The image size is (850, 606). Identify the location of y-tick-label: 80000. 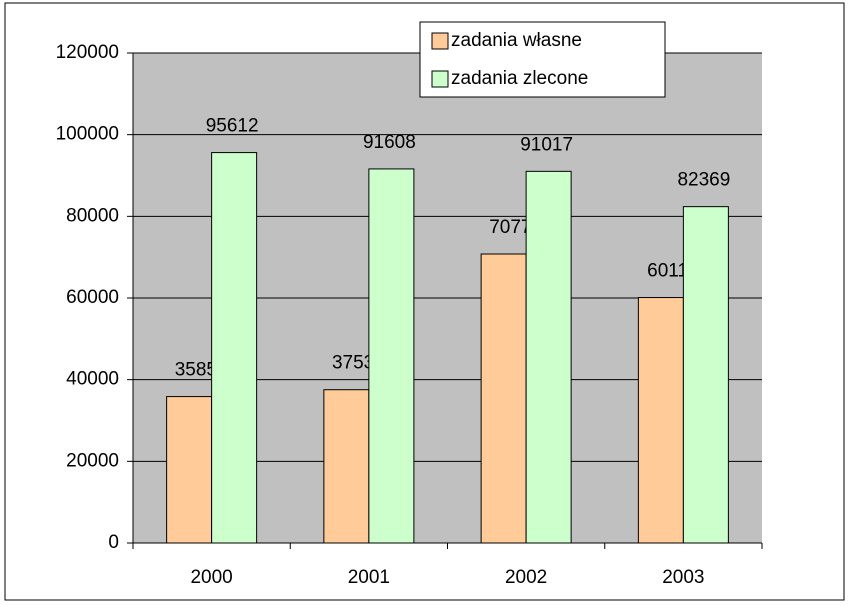
(92, 215).